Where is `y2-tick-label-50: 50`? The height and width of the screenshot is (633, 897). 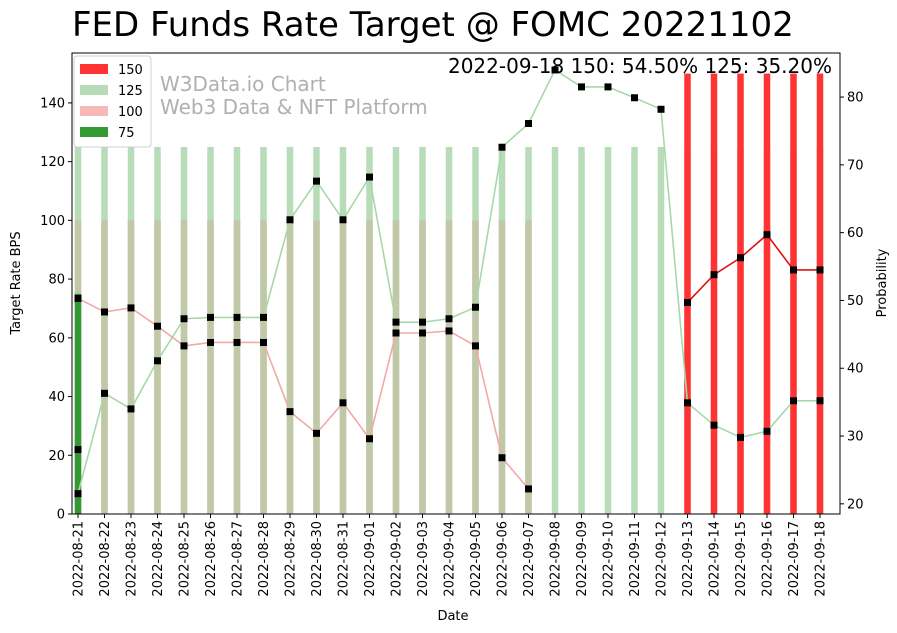
y2-tick-label-50: 50 is located at coordinates (855, 301).